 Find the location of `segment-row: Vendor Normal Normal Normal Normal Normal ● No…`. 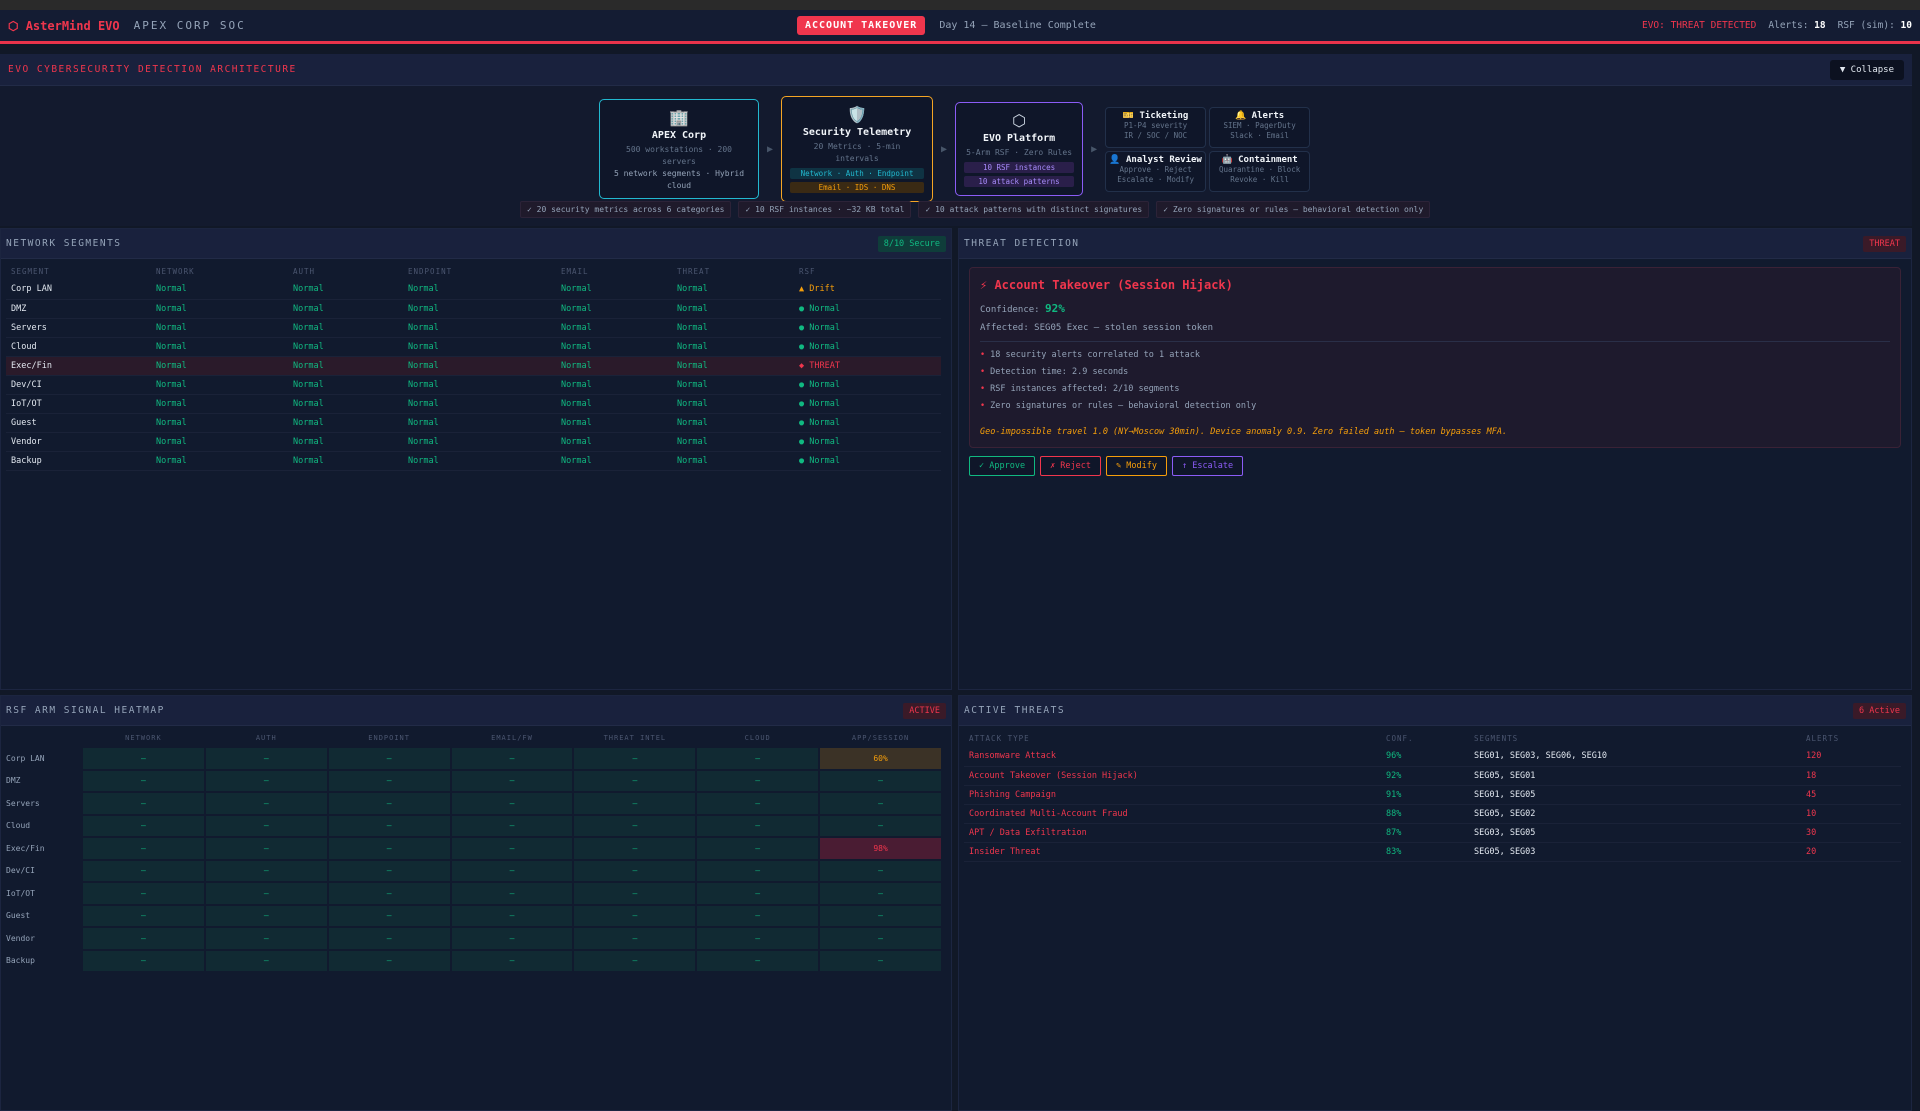

segment-row: Vendor Normal Normal Normal Normal Normal ● No… is located at coordinates (473, 442).